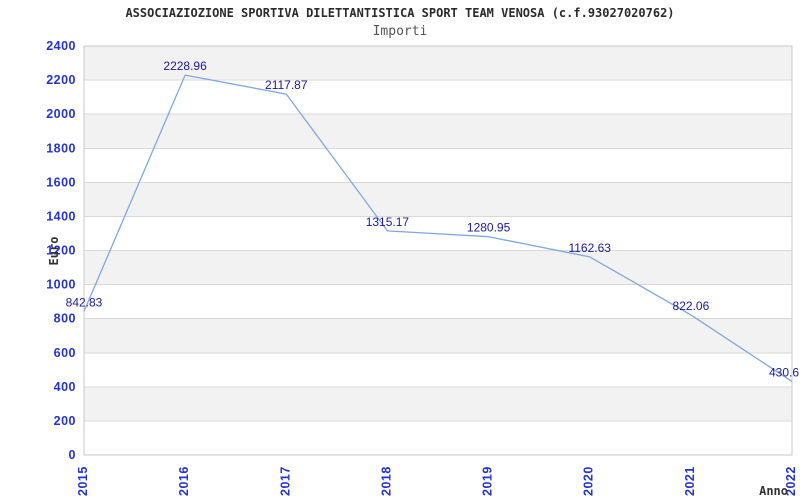 This screenshot has height=500, width=800. Describe the element at coordinates (388, 222) in the screenshot. I see `point-label: 1315.17` at that location.